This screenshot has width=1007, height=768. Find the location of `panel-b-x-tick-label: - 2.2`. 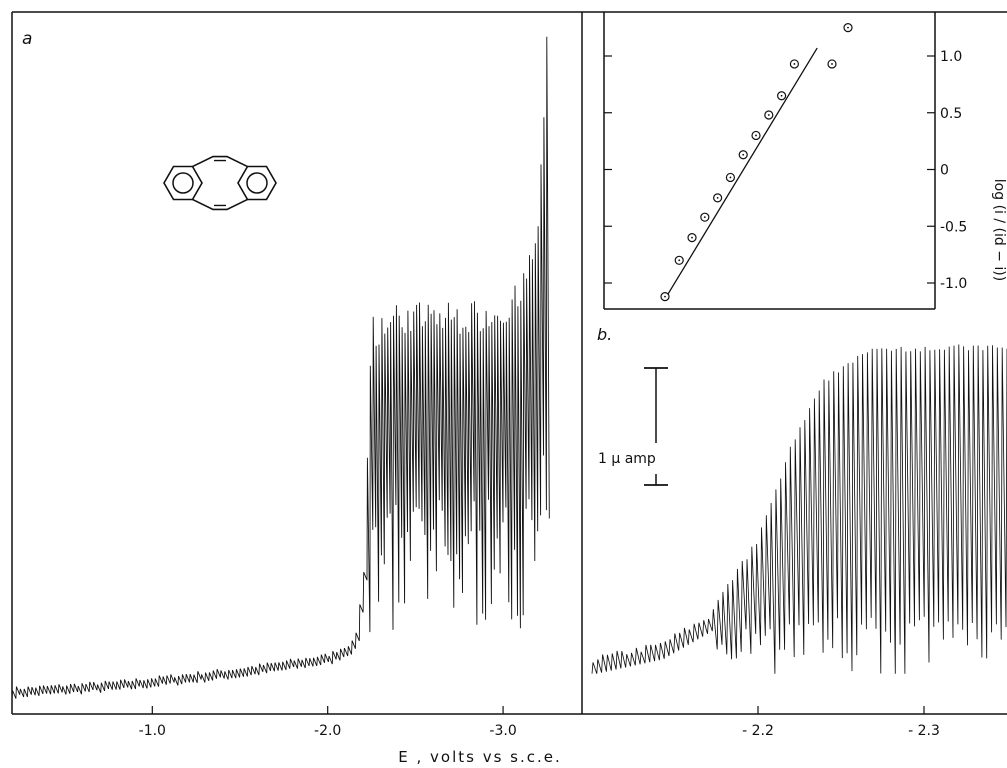

panel-b-x-tick-label: - 2.2 is located at coordinates (758, 731).